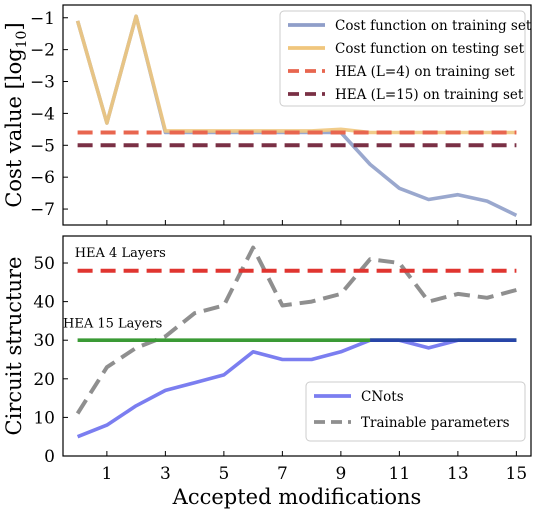 The width and height of the screenshot is (546, 517). I want to click on x-tick-label: 9, so click(340, 474).